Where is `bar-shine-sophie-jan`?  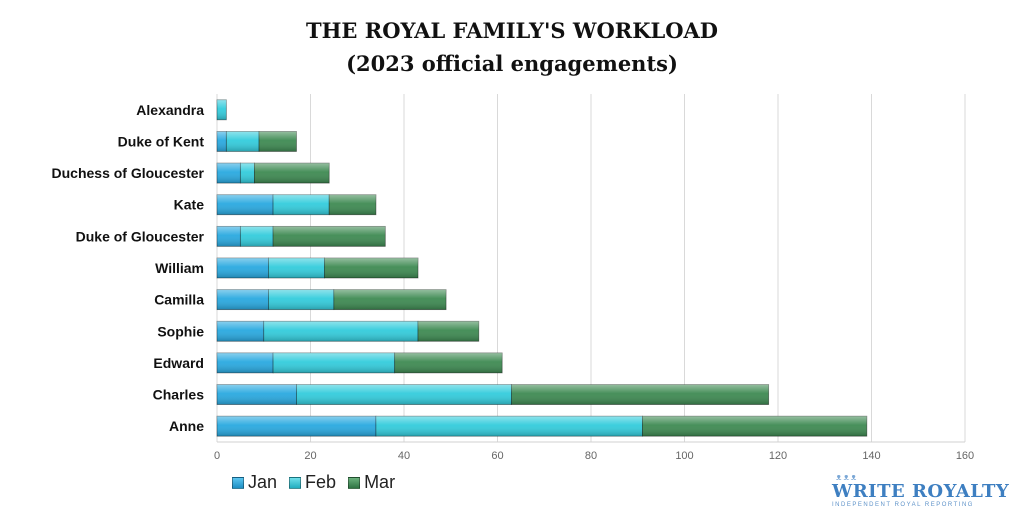
bar-shine-sophie-jan is located at coordinates (240, 331).